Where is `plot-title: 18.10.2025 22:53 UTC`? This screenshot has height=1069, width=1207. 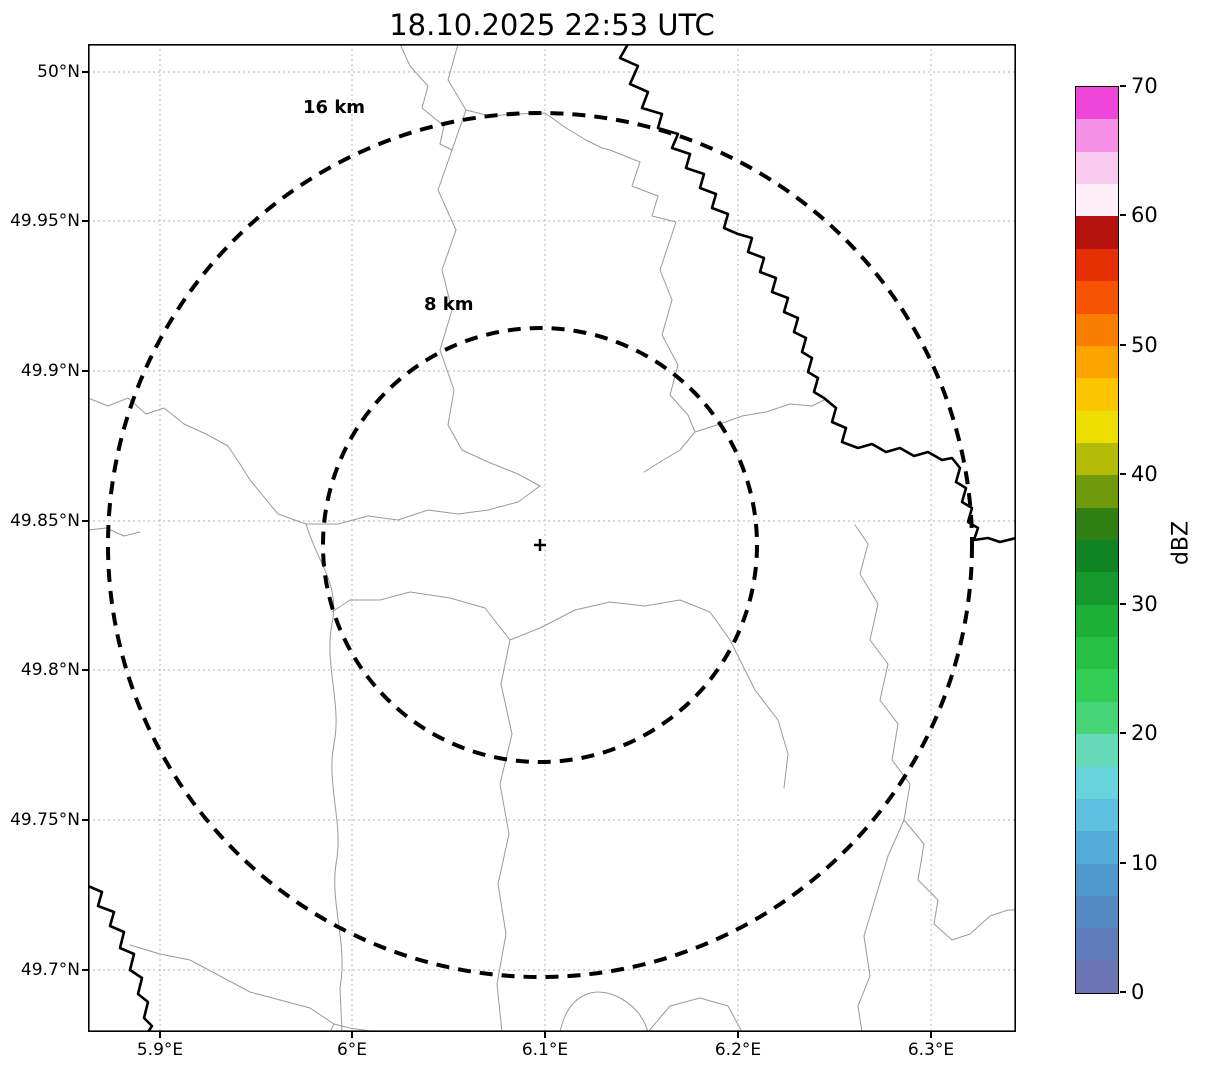
plot-title: 18.10.2025 22:53 UTC is located at coordinates (552, 25).